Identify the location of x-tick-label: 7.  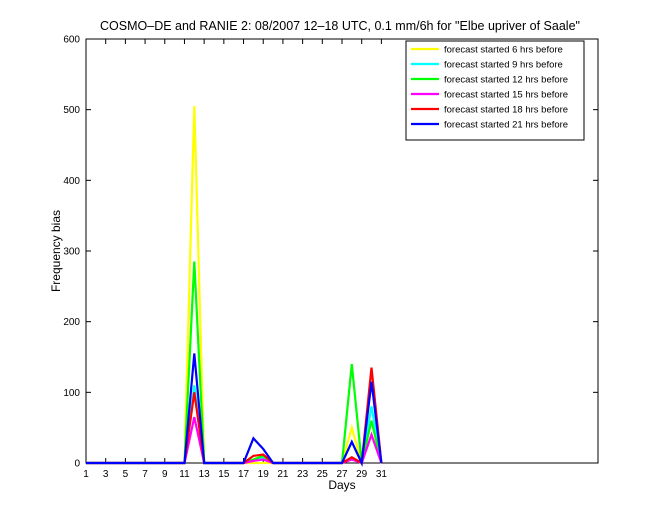
(145, 474).